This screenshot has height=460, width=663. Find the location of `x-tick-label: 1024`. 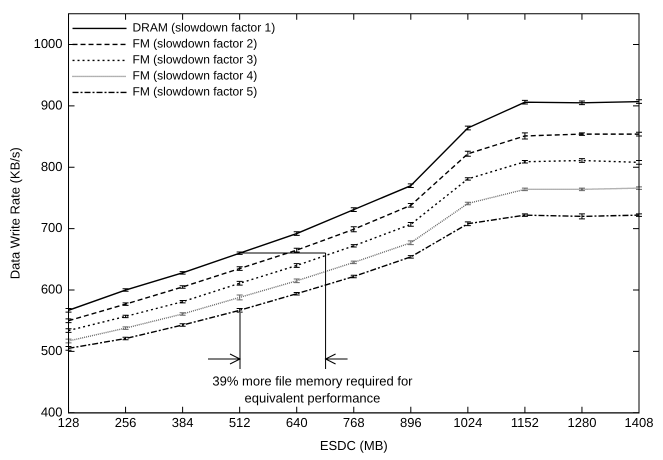

x-tick-label: 1024 is located at coordinates (467, 422).